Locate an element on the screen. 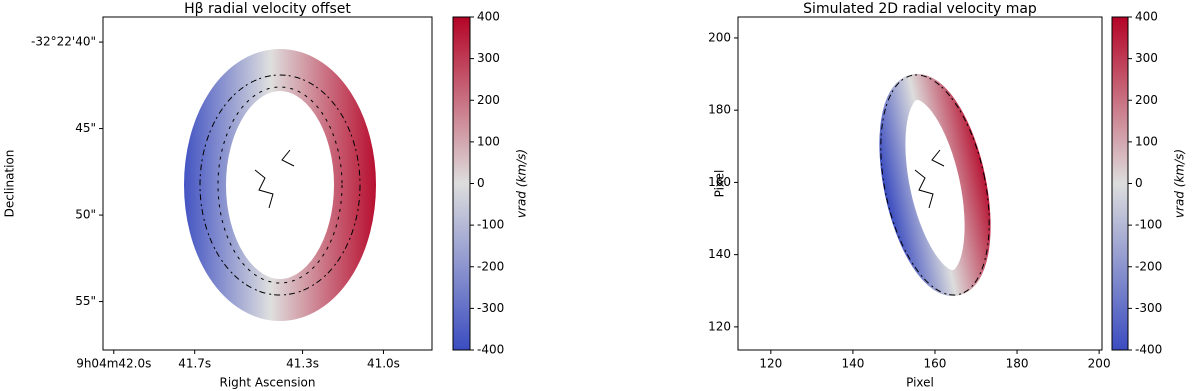 The width and height of the screenshot is (1200, 391). x-tick-label: 120 is located at coordinates (770, 364).